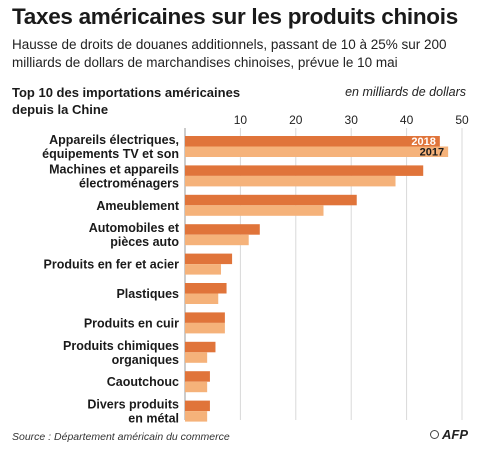 The height and width of the screenshot is (452, 480). I want to click on category-label-4-0: Produits en fer et acier, so click(112, 265).